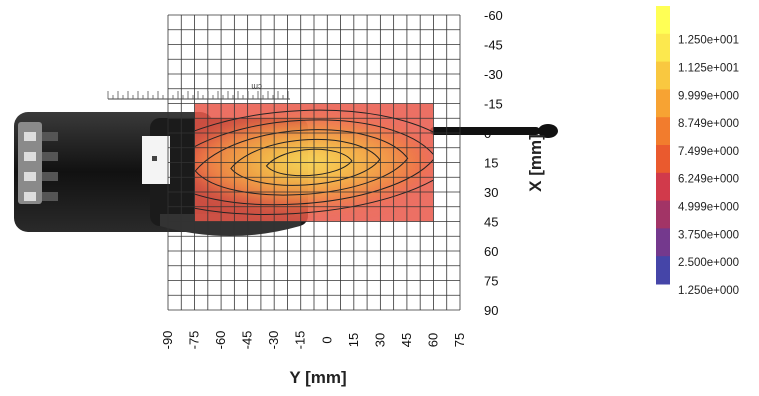 This screenshot has width=759, height=396. What do you see at coordinates (708, 41) in the screenshot?
I see `colorbar-label: 1.250e+001` at bounding box center [708, 41].